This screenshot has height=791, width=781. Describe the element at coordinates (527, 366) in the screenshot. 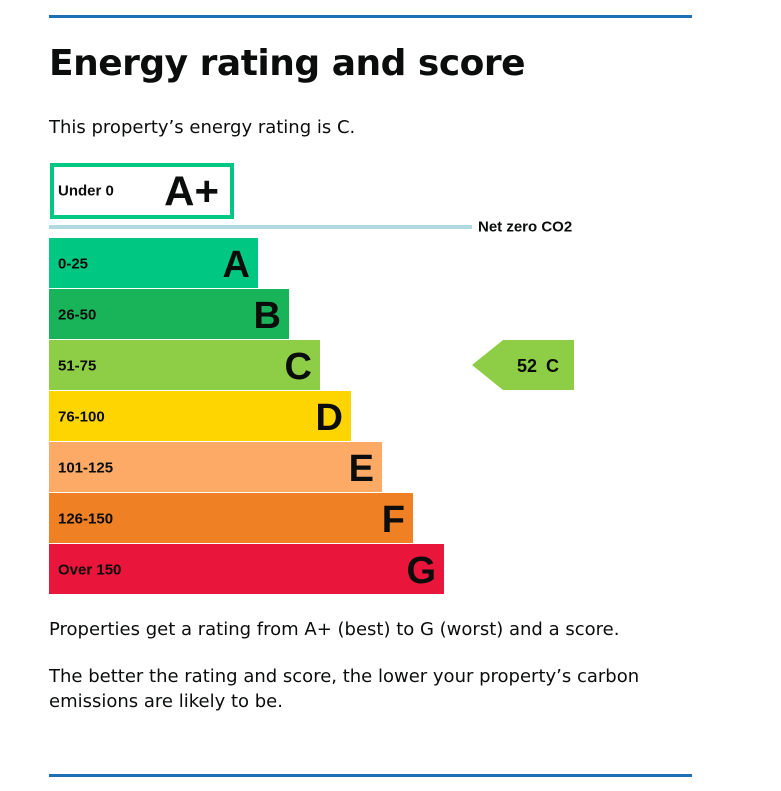

I see `current-score-value: 52` at that location.